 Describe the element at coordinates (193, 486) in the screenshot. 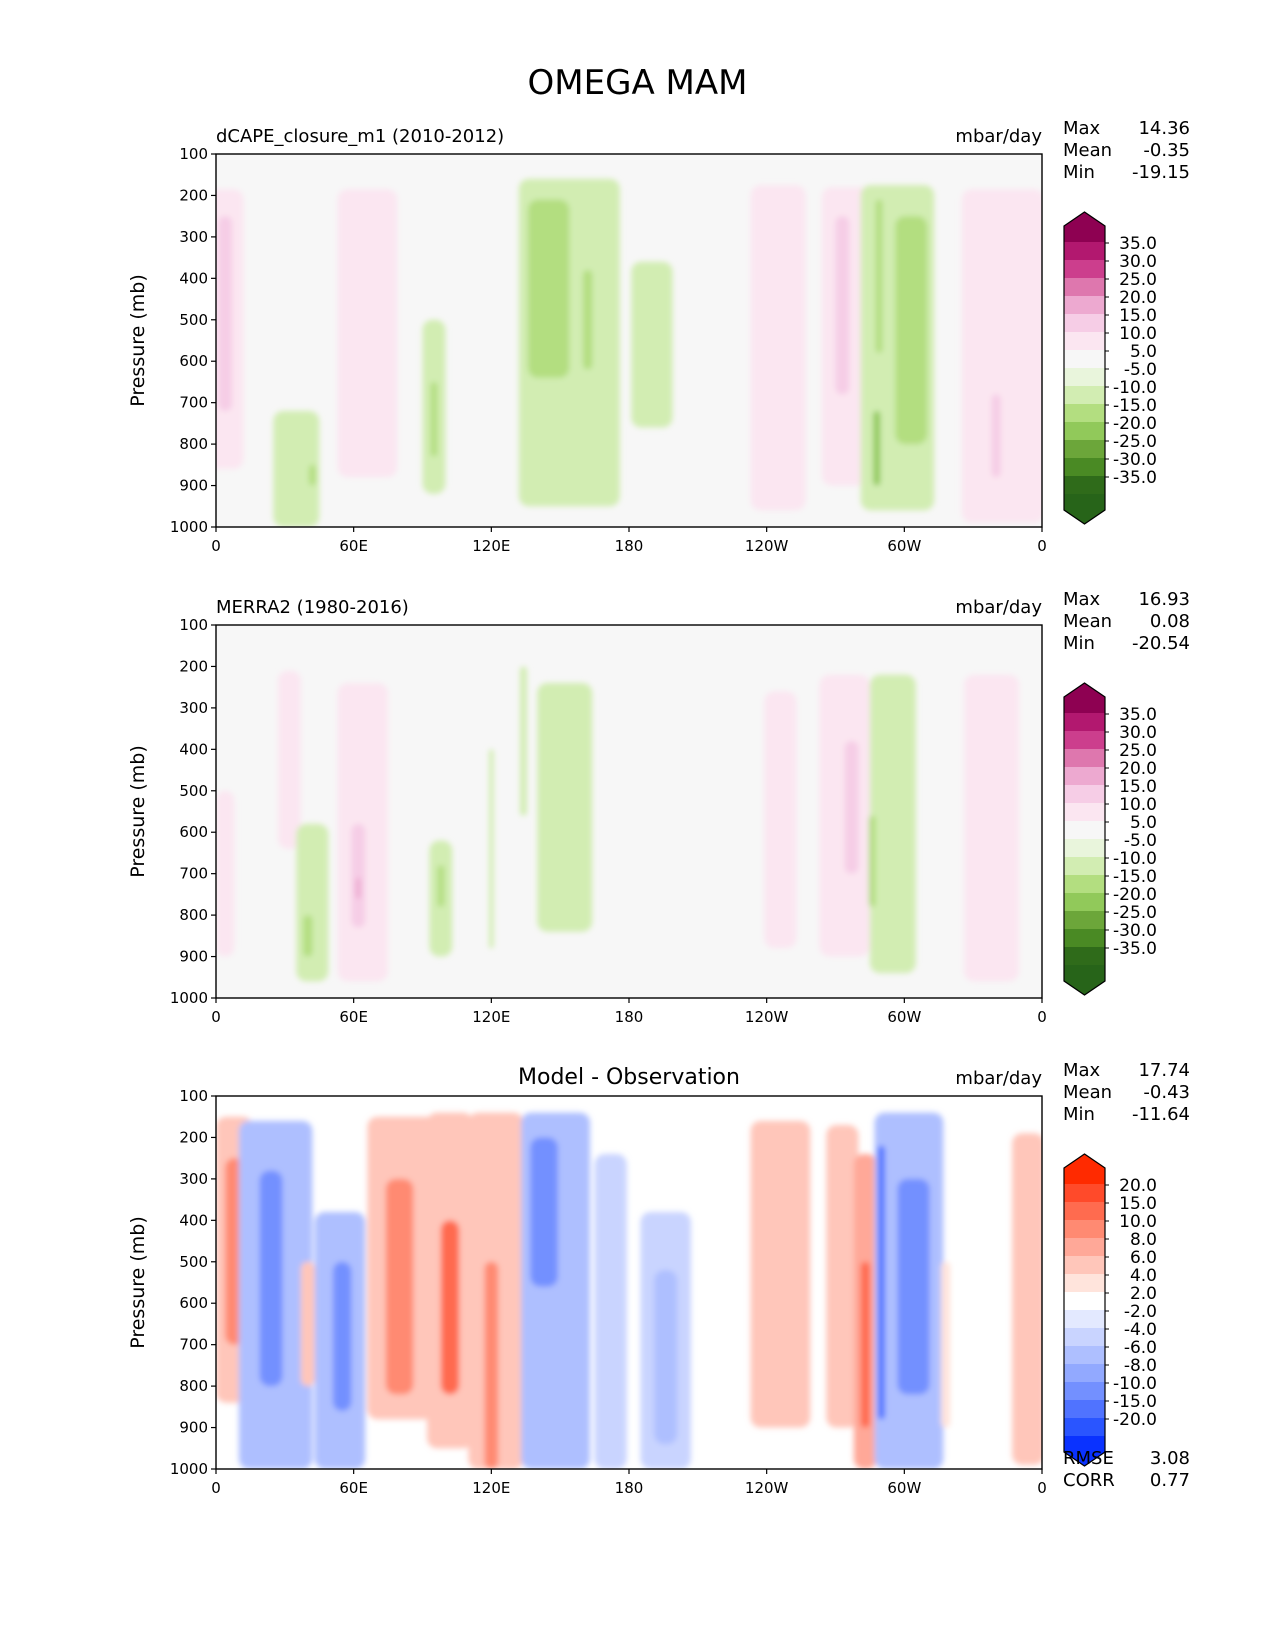

I see `y-tick-label: 900` at that location.